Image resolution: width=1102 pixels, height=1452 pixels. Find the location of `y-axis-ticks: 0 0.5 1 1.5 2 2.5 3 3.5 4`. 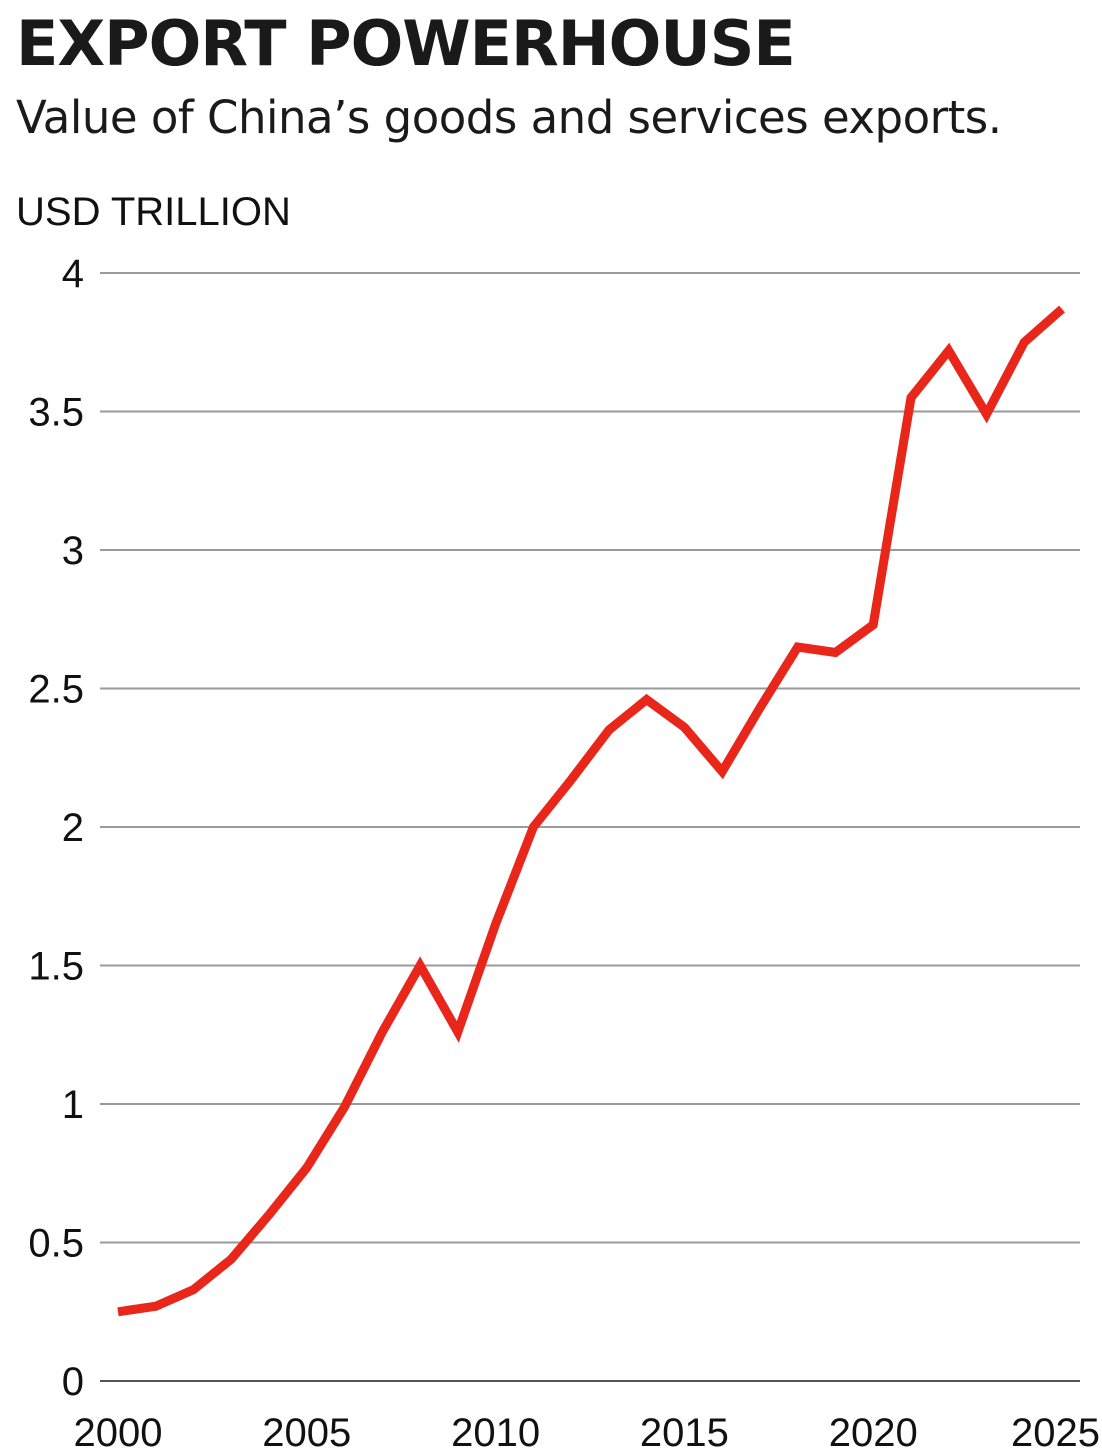

y-axis-ticks: 0 0.5 1 1.5 2 2.5 3 3.5 4 is located at coordinates (56, 828).